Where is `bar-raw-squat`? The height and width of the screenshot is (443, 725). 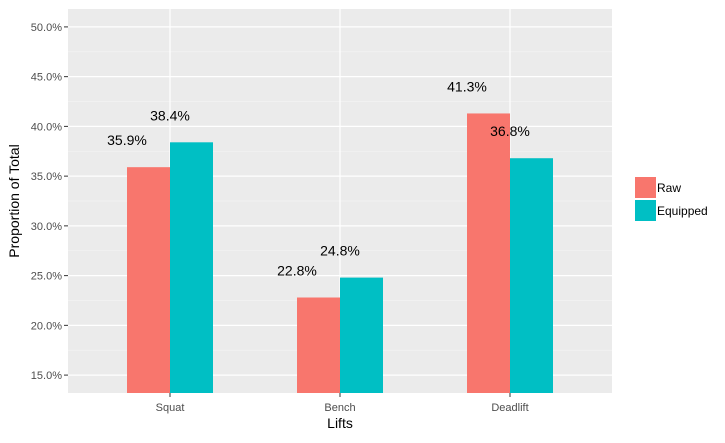 bar-raw-squat is located at coordinates (148, 280).